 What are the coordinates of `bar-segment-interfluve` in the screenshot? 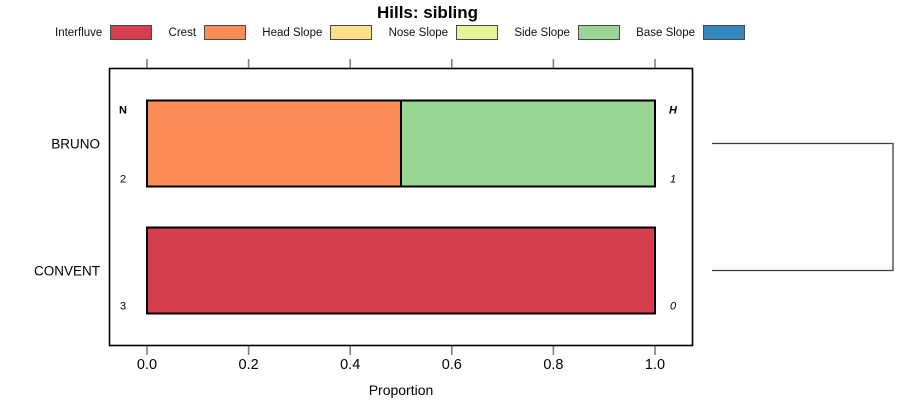 It's located at (401, 270).